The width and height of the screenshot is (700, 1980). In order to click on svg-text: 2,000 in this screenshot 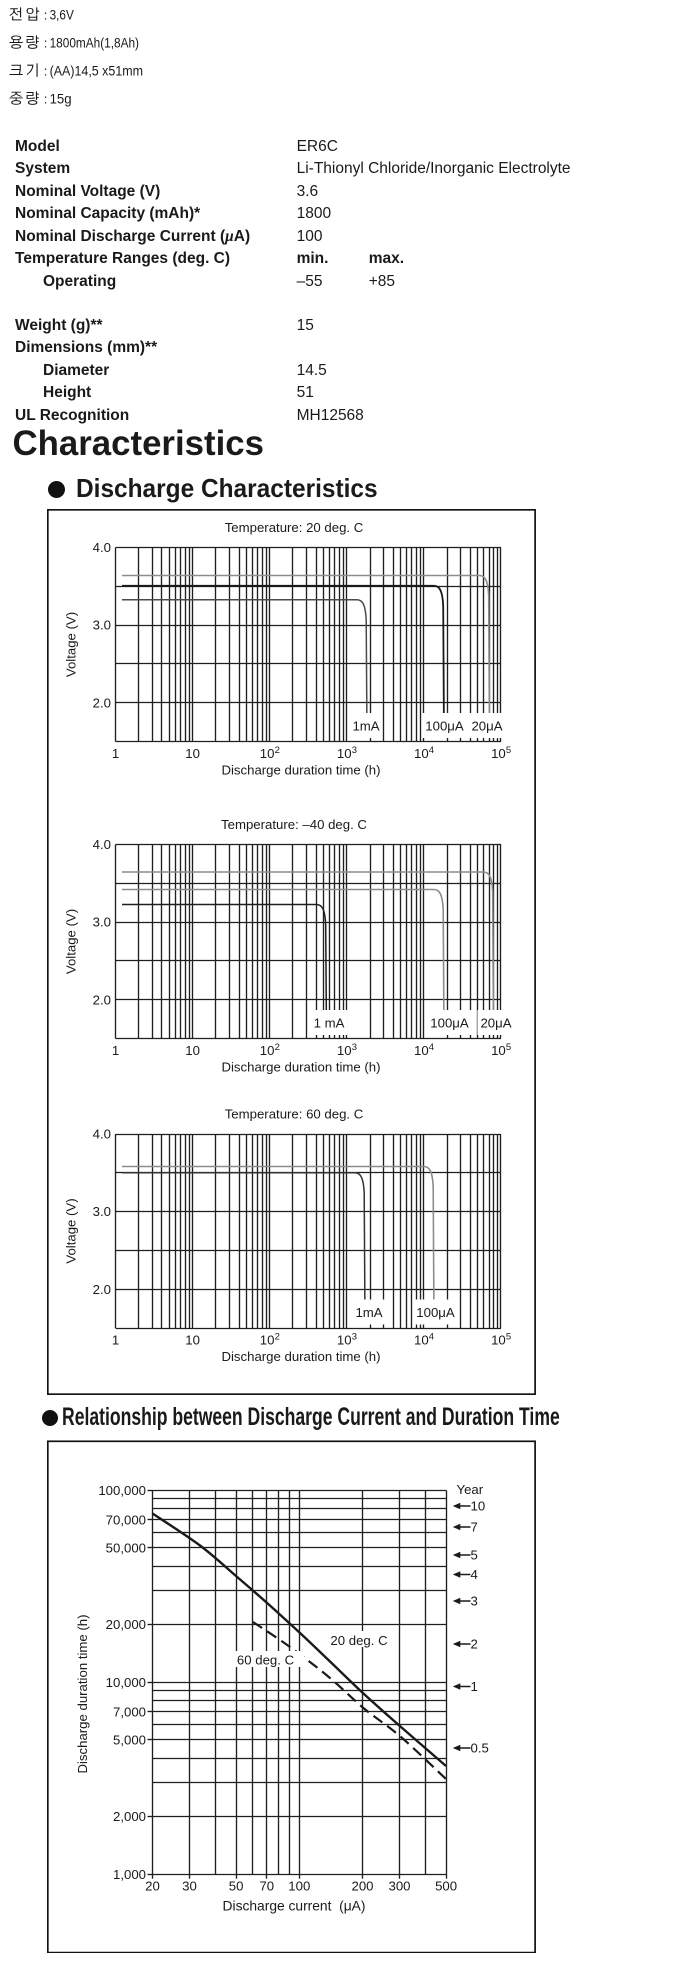, I will do `click(129, 1816)`.